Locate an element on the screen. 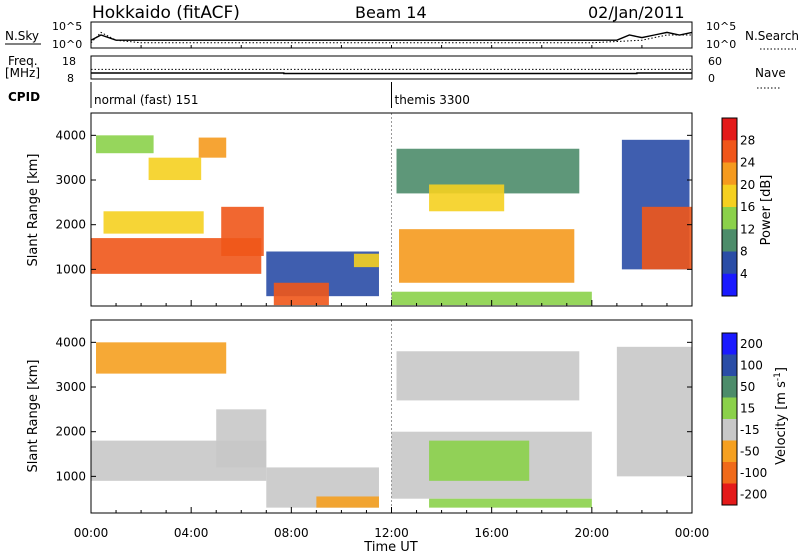  site-title: Hokkaido (fitACF) is located at coordinates (166, 13).